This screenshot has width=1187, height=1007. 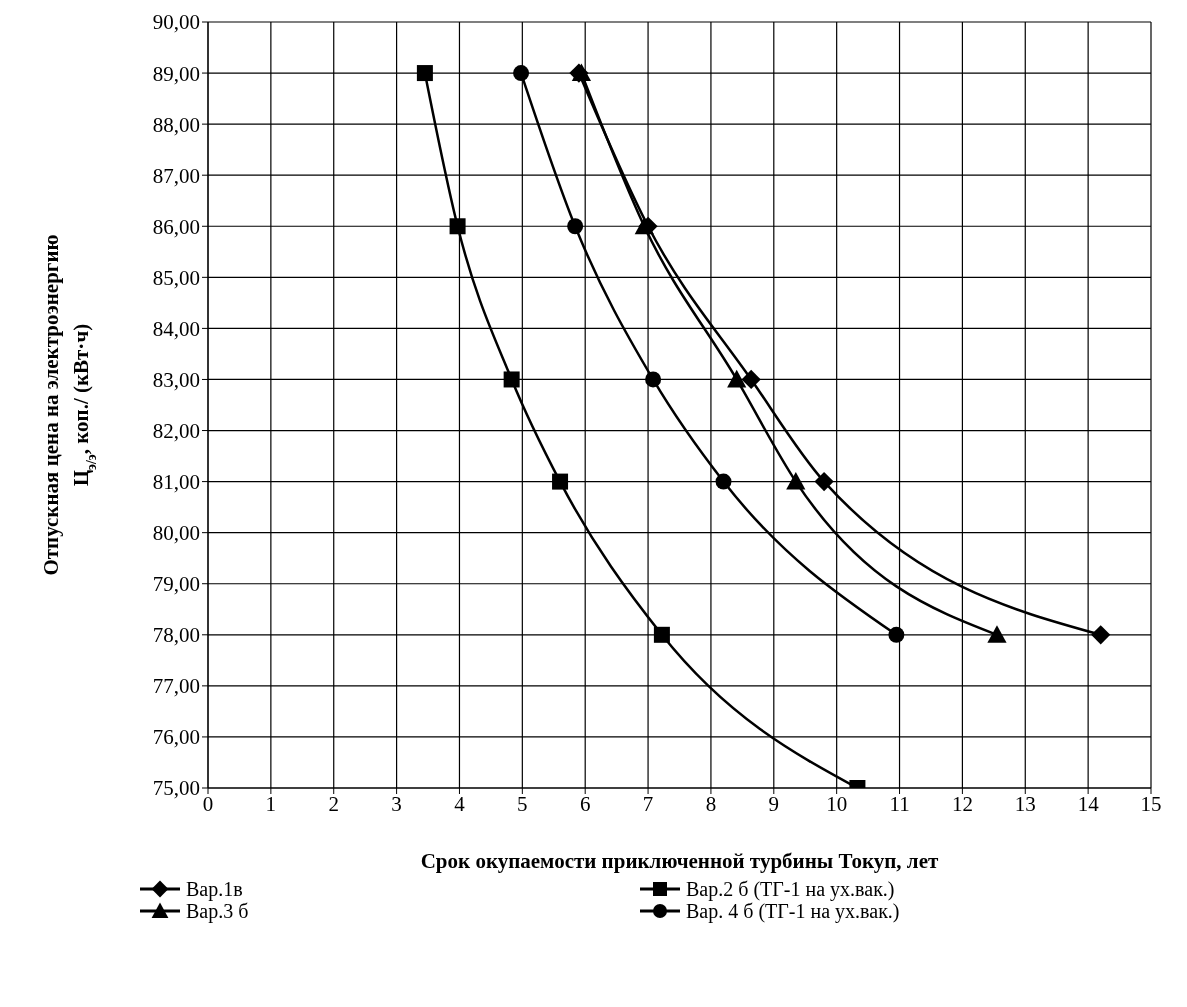 I want to click on y-tick-label: 82,00, so click(x=176, y=430).